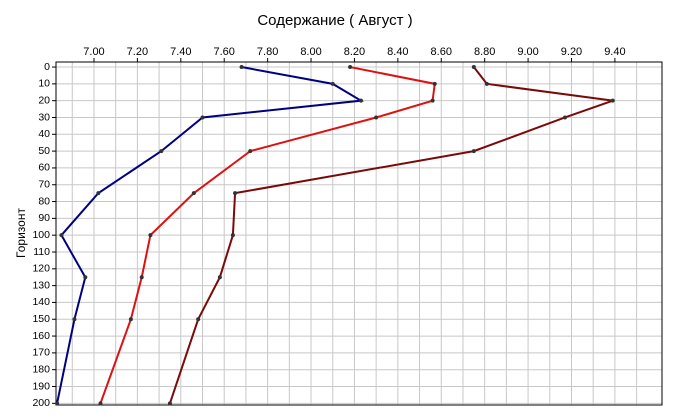 The height and width of the screenshot is (419, 675). Describe the element at coordinates (180, 52) in the screenshot. I see `x-tick-label: 7.40` at that location.